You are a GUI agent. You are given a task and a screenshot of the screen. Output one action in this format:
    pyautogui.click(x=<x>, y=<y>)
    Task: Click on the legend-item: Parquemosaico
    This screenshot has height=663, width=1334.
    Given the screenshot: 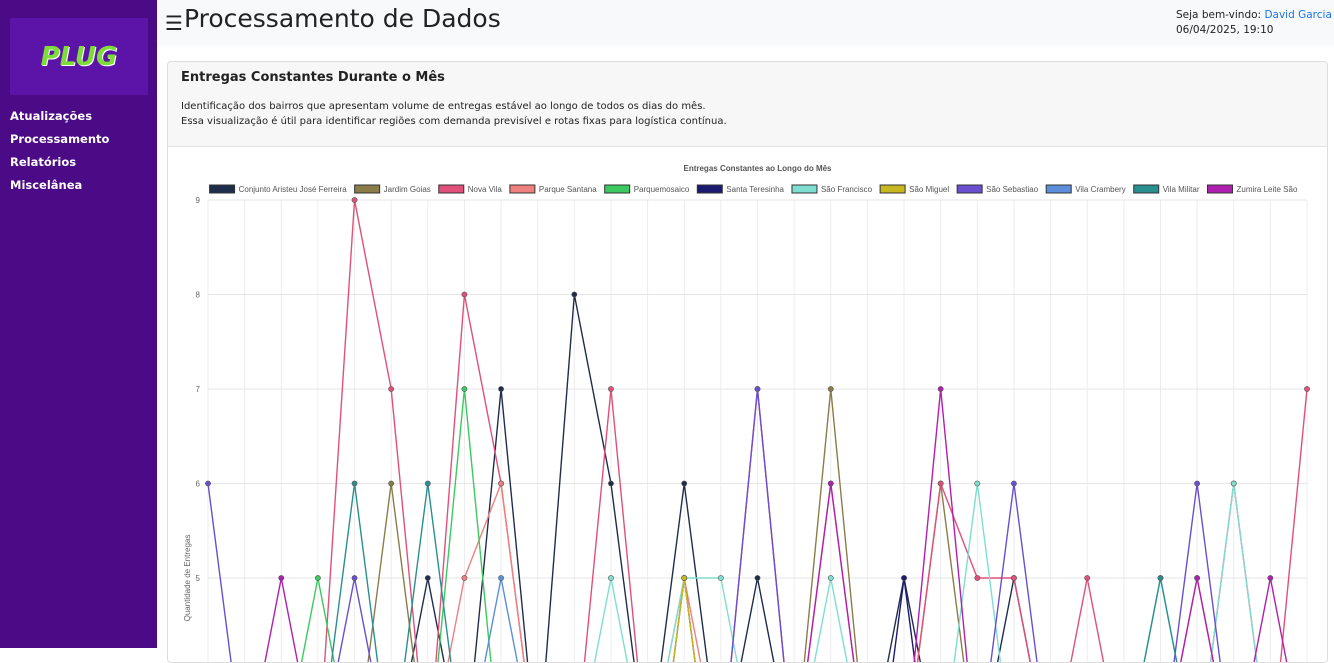 What is the action you would take?
    pyautogui.click(x=647, y=189)
    